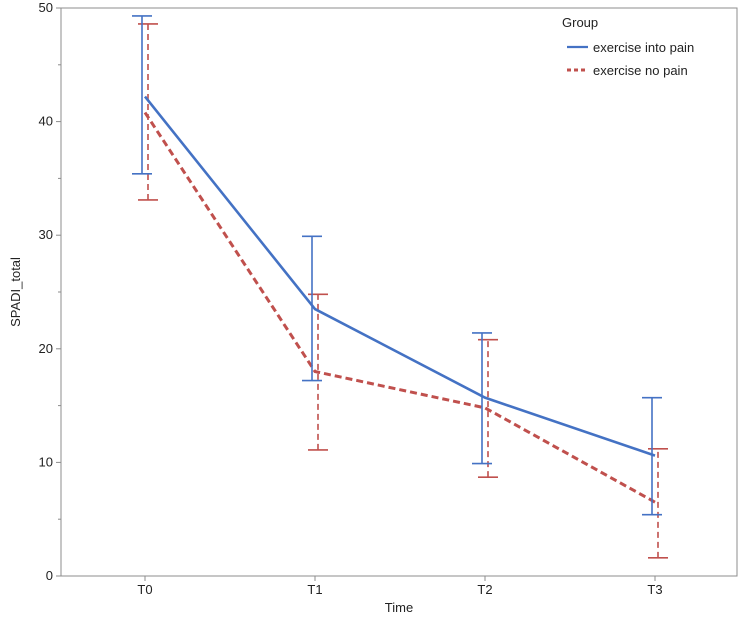  I want to click on y-tick-label-20: 20, so click(46, 348).